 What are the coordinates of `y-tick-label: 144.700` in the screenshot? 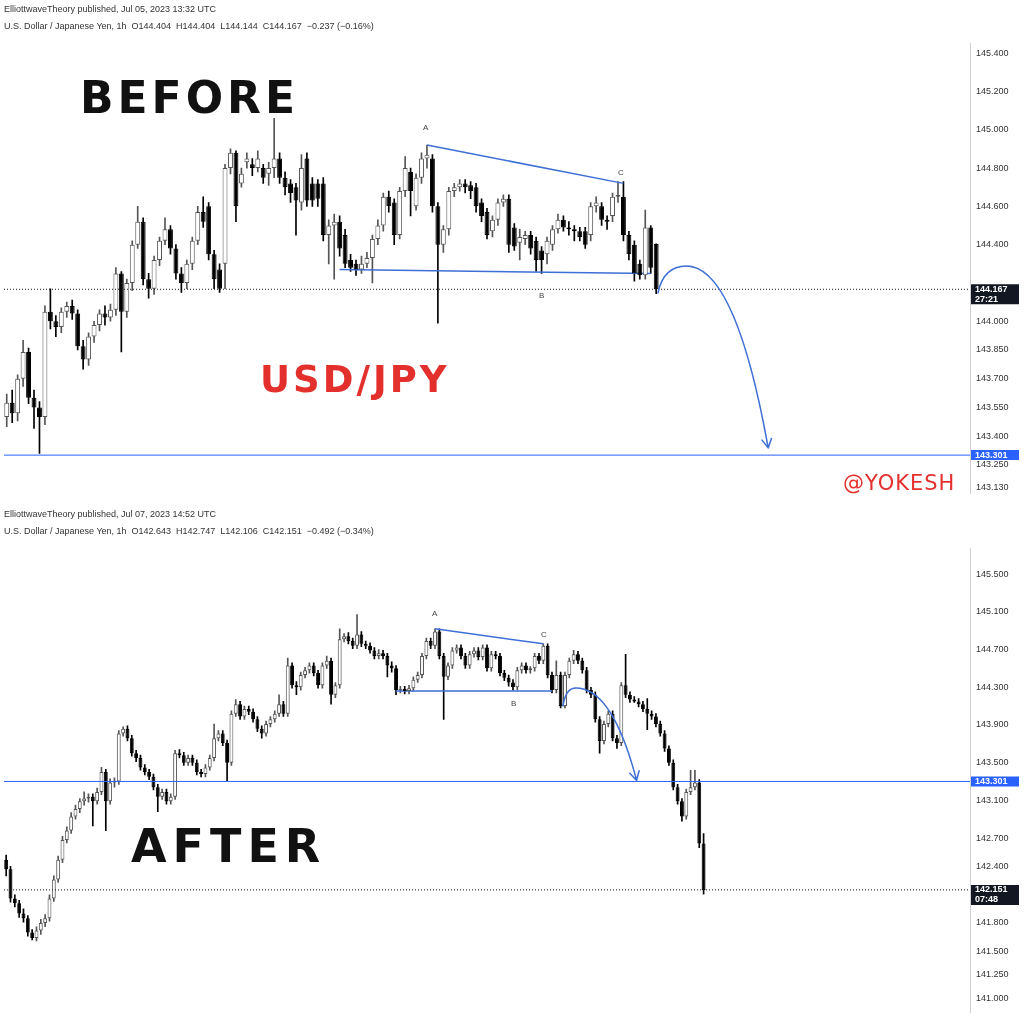 It's located at (992, 648).